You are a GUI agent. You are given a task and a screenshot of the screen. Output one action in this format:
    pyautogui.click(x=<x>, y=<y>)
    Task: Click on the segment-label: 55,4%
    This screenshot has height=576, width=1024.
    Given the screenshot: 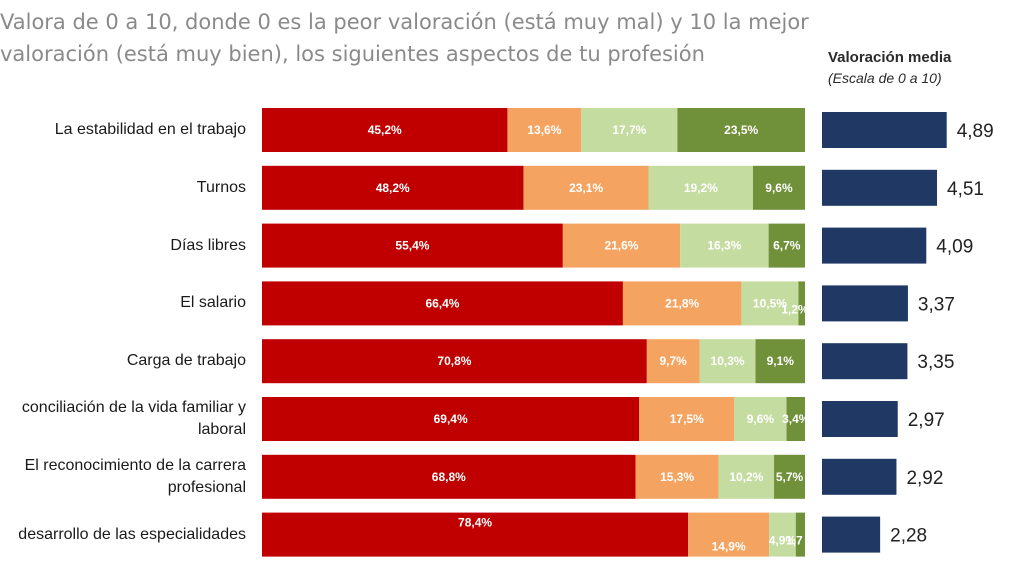 What is the action you would take?
    pyautogui.click(x=412, y=246)
    